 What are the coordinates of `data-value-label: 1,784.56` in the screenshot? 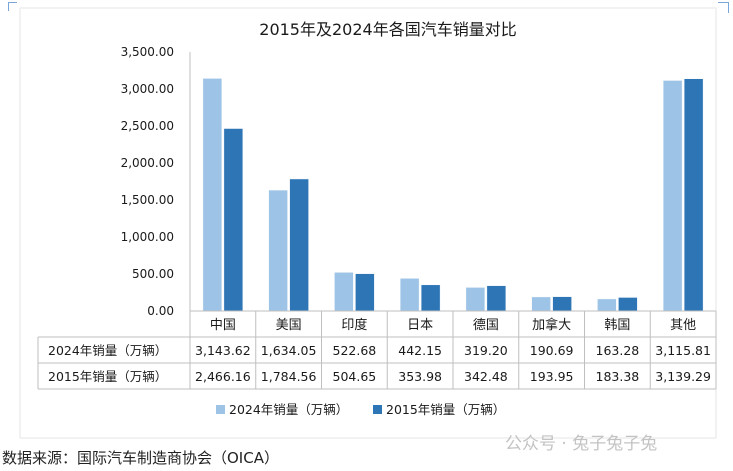 It's located at (289, 376).